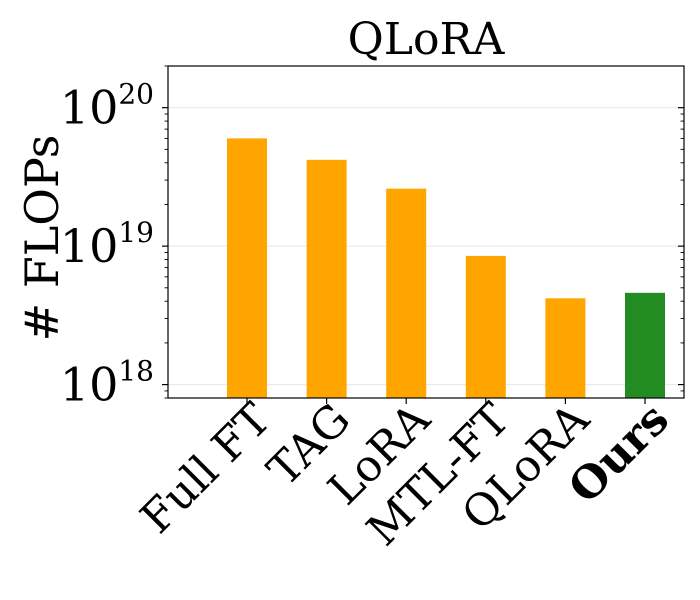 The width and height of the screenshot is (700, 600). I want to click on y-axis-label: # FLOPs, so click(42, 238).